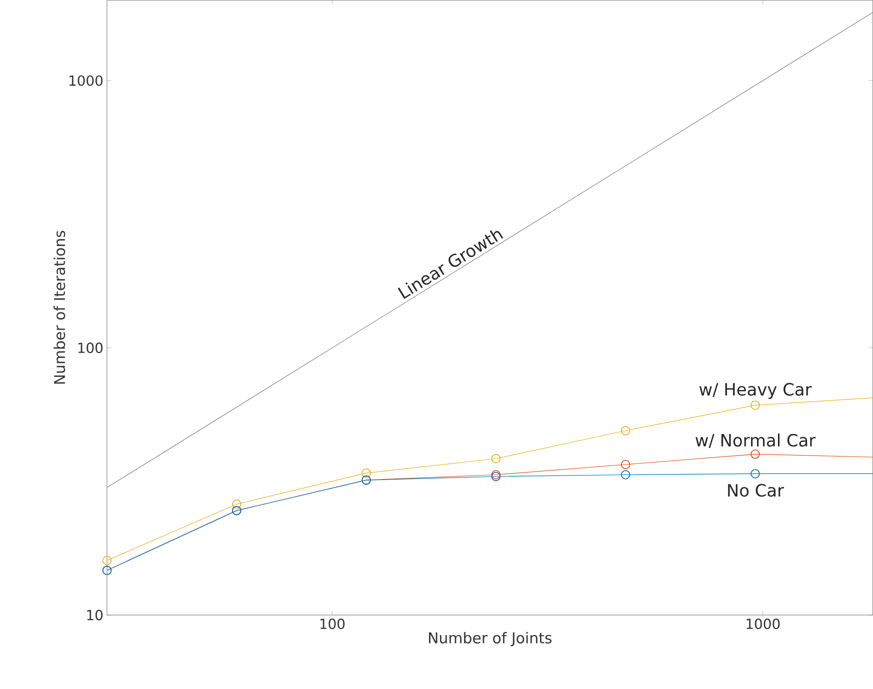 This screenshot has width=873, height=689. Describe the element at coordinates (90, 348) in the screenshot. I see `y-tick-label: 100` at that location.